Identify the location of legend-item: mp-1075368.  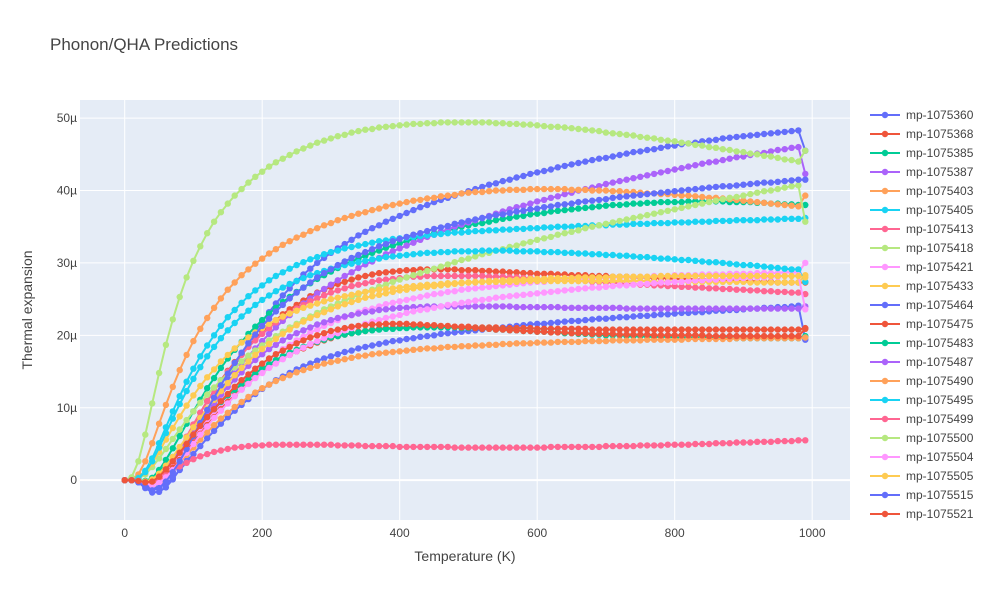
(922, 134).